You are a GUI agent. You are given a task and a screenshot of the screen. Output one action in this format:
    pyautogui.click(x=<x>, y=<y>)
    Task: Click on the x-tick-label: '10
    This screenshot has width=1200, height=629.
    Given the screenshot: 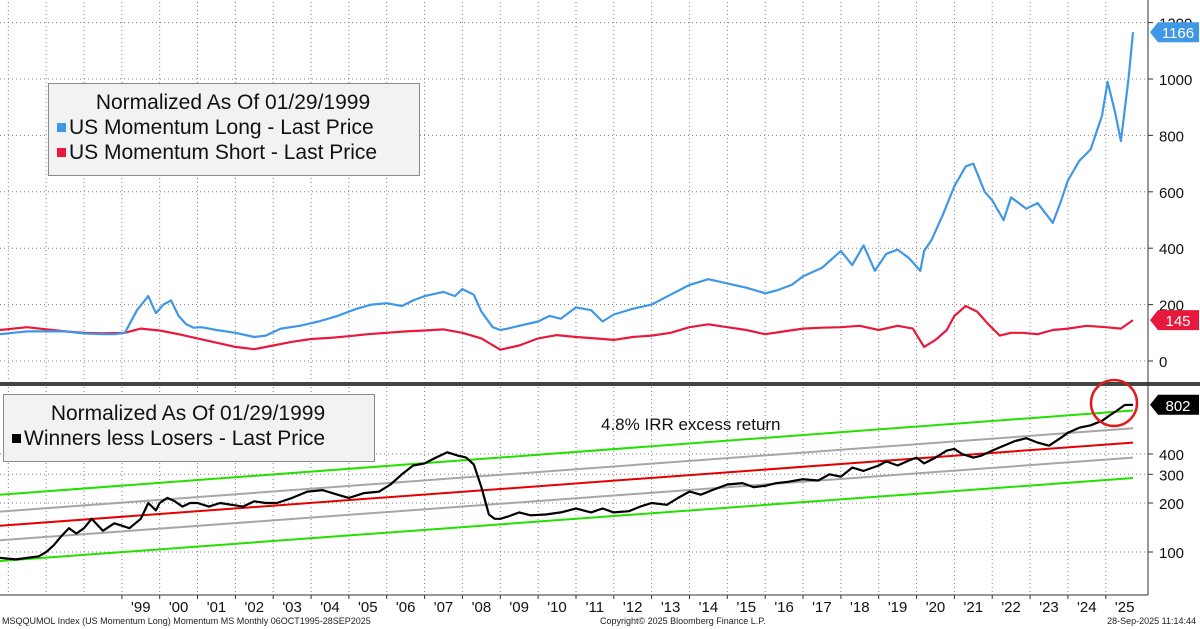 What is the action you would take?
    pyautogui.click(x=557, y=607)
    